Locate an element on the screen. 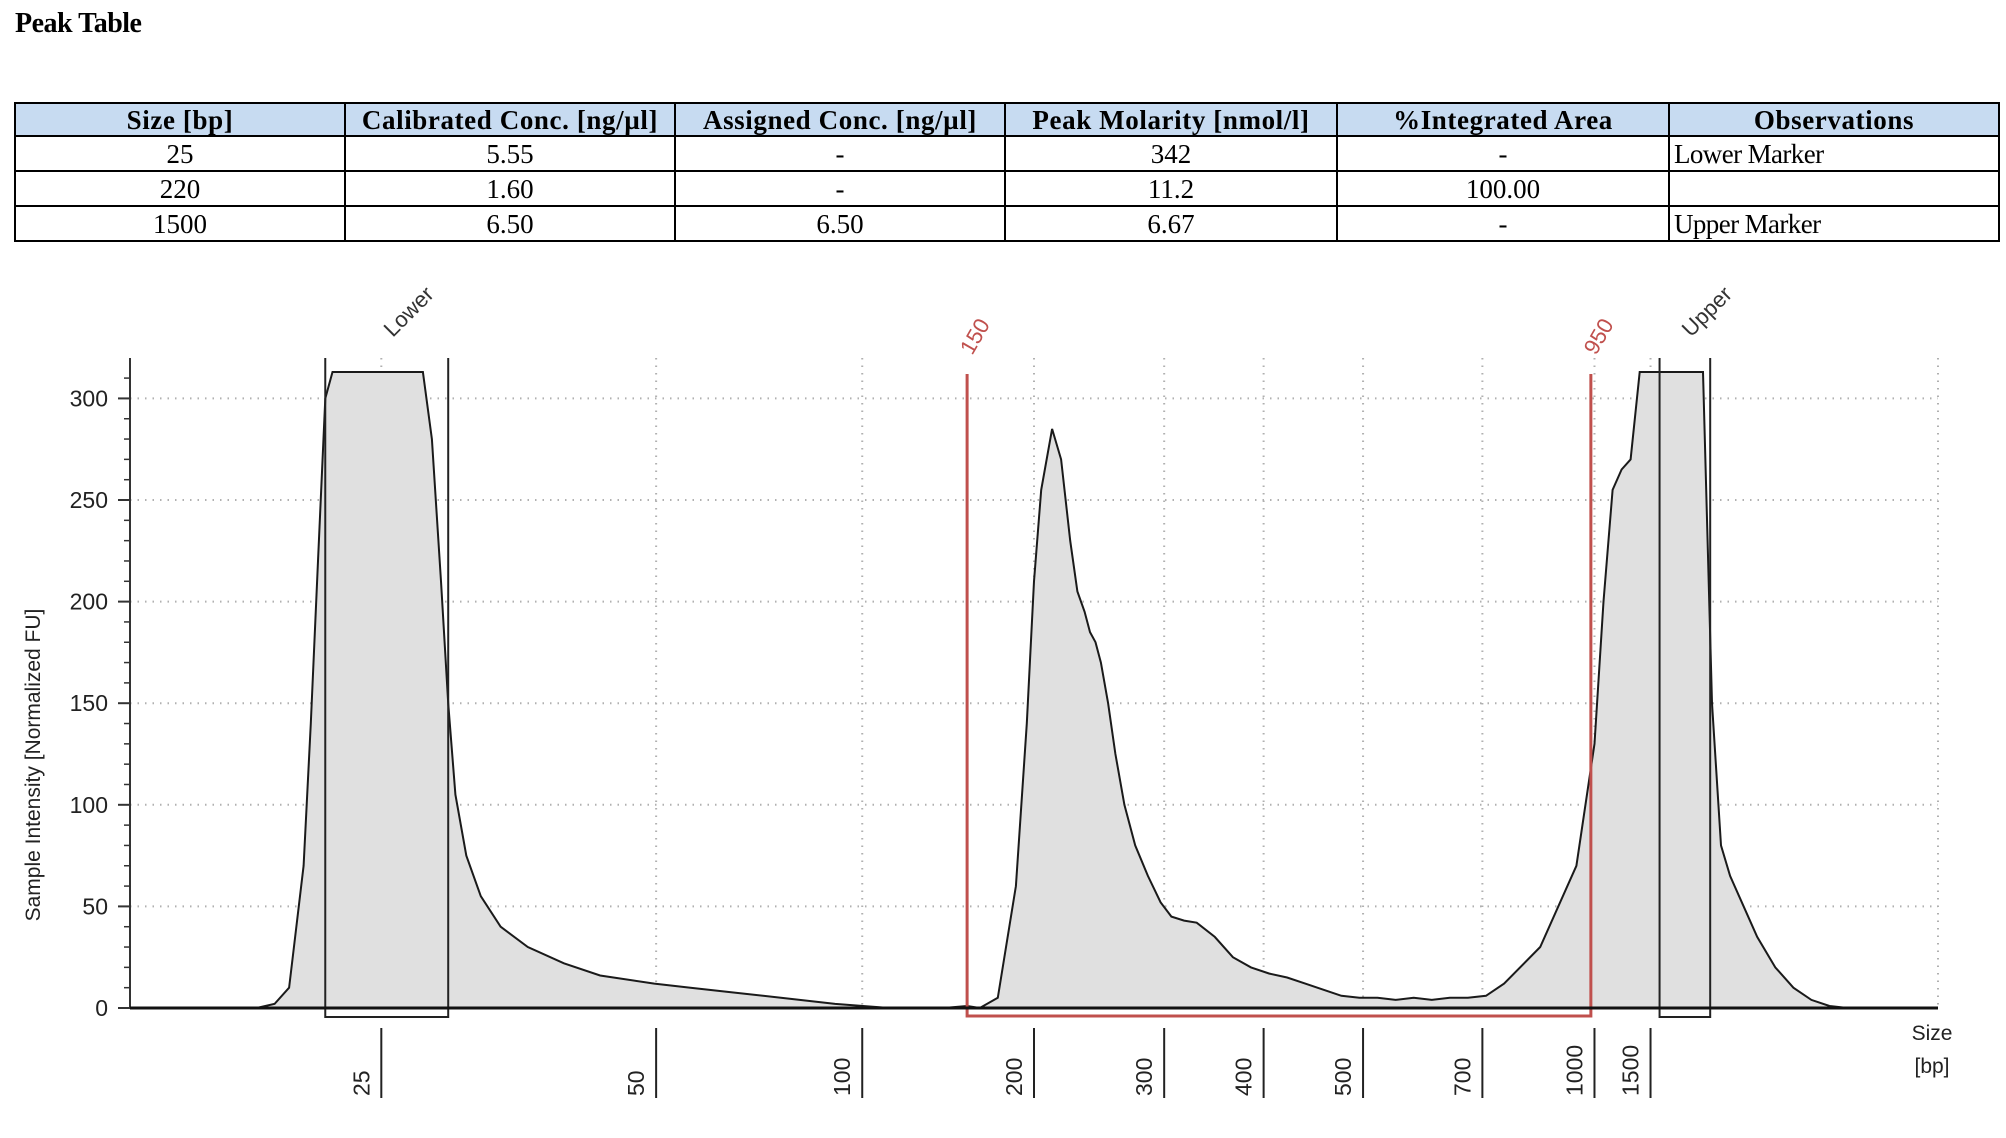 The image size is (2006, 1138). table-row: 220 1.60 - 11.2 100.00 is located at coordinates (1007, 188).